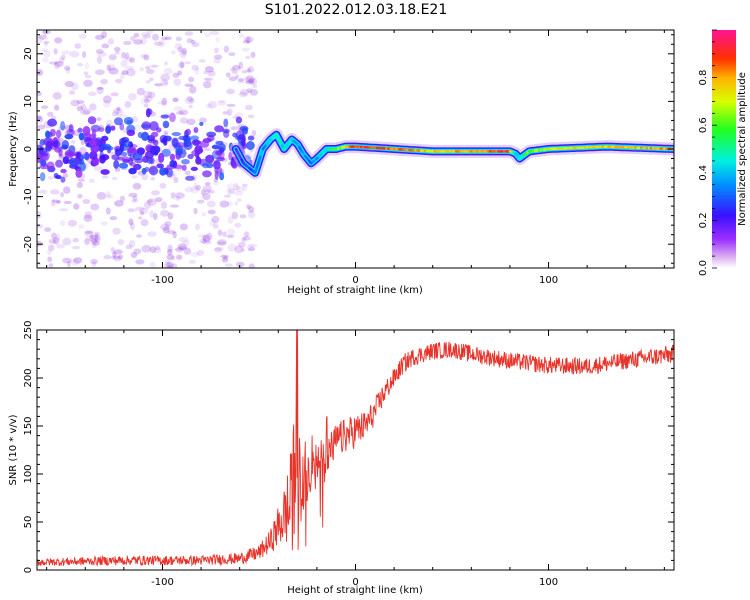 Image resolution: width=750 pixels, height=600 pixels. What do you see at coordinates (28, 570) in the screenshot?
I see `snr-y-tick-label: 0` at bounding box center [28, 570].